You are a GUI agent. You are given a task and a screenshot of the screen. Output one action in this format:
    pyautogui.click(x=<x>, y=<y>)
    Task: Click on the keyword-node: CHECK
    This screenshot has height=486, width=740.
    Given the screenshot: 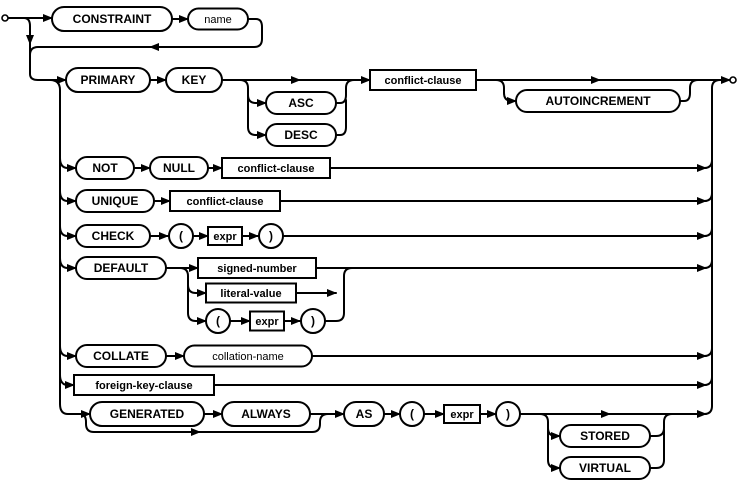 What is the action you would take?
    pyautogui.click(x=113, y=236)
    